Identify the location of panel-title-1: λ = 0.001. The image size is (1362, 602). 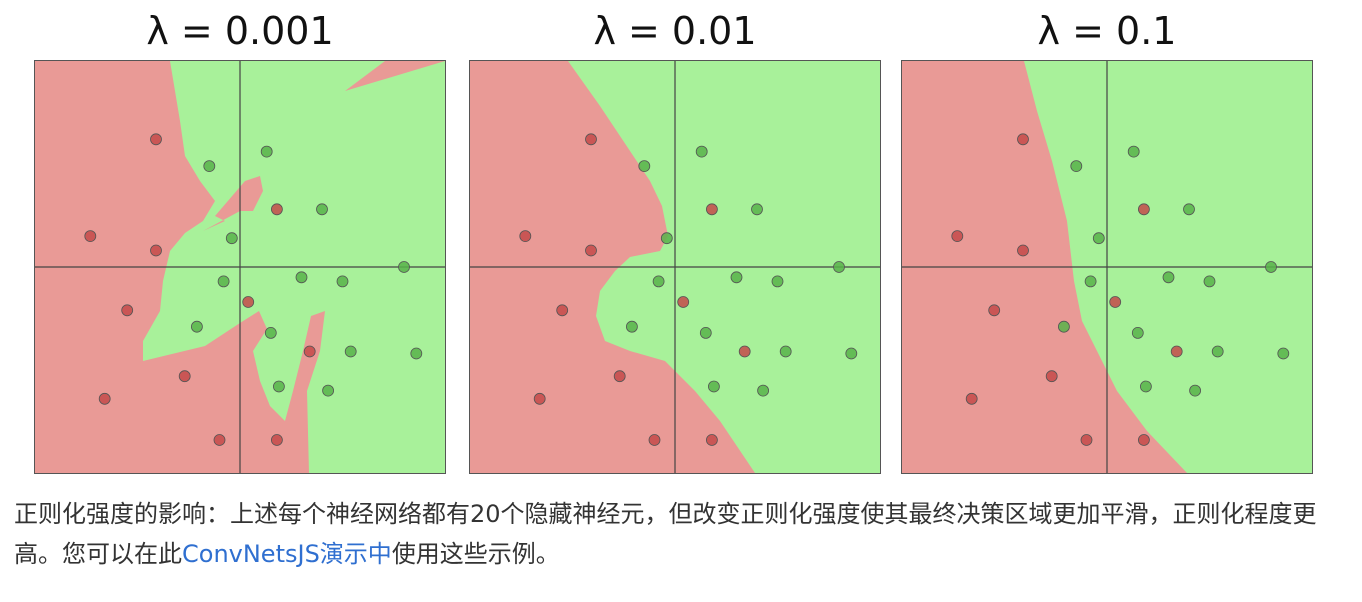
(240, 31).